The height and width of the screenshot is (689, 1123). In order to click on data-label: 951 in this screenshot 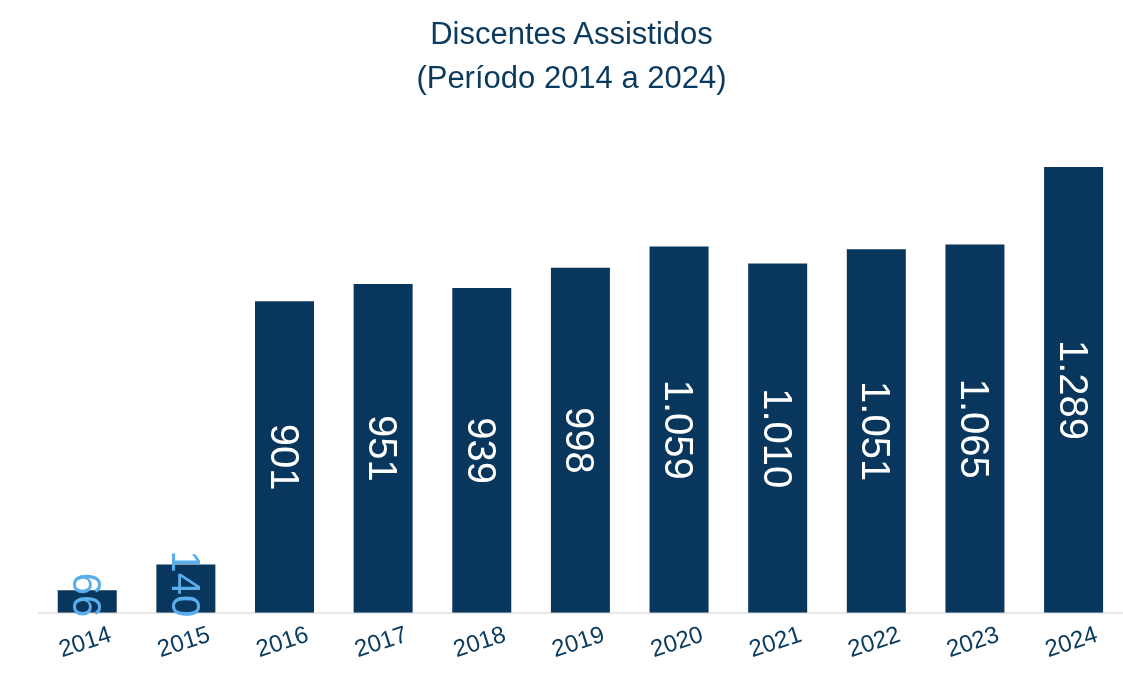, I will do `click(383, 448)`.